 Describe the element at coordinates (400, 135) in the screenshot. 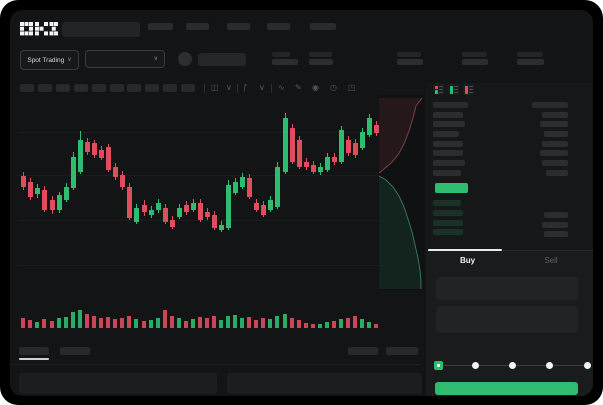

I see `depth-asks-area` at that location.